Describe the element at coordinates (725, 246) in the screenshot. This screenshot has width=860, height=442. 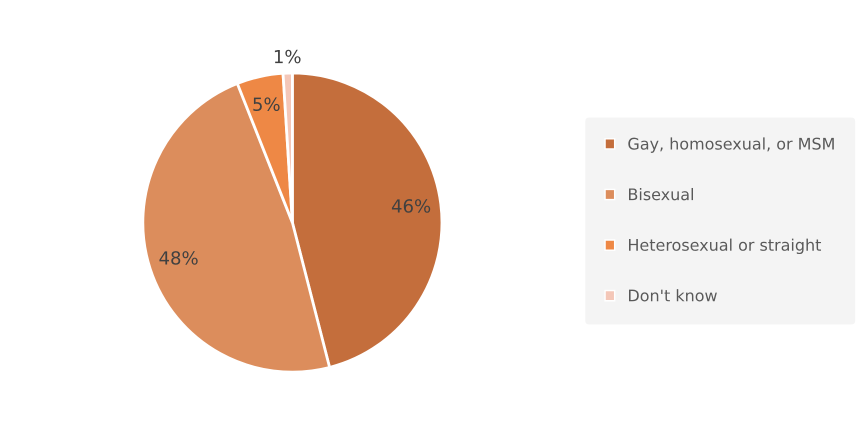
I see `legend-label: Heterosexual or straight` at that location.